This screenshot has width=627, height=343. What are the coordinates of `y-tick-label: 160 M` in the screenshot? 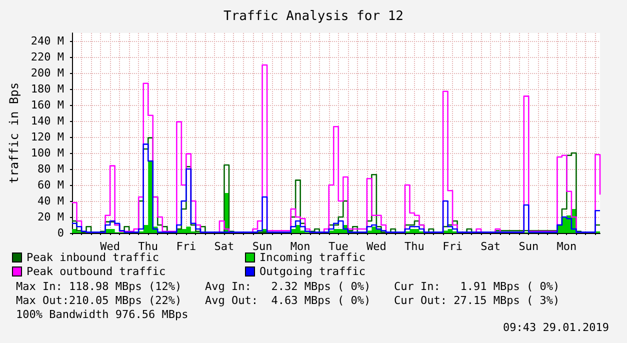 It's located at (47, 105).